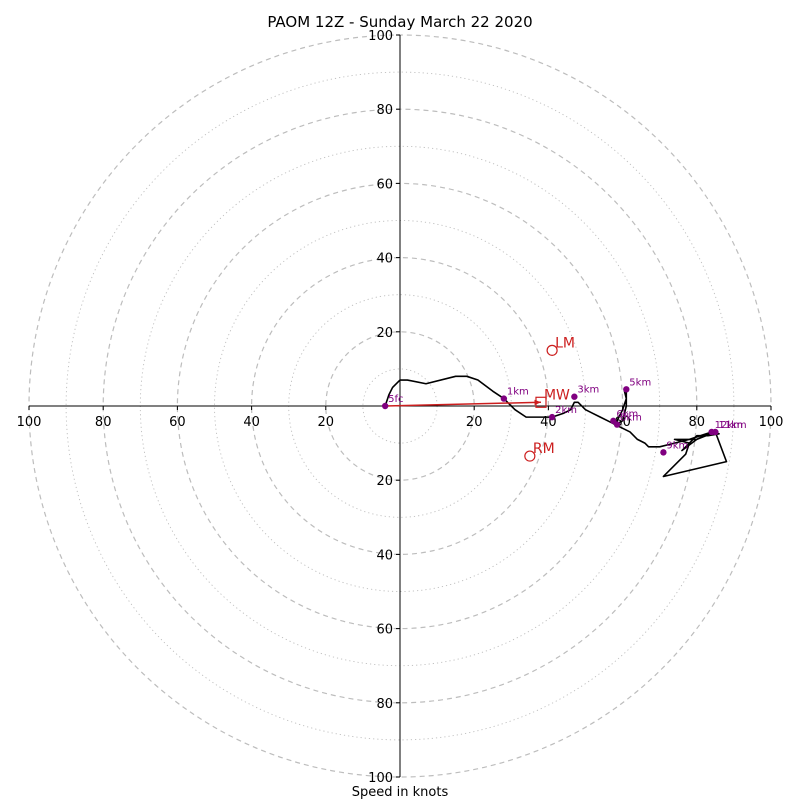 The height and width of the screenshot is (800, 800). What do you see at coordinates (251, 422) in the screenshot?
I see `x-tick-label: 40` at bounding box center [251, 422].